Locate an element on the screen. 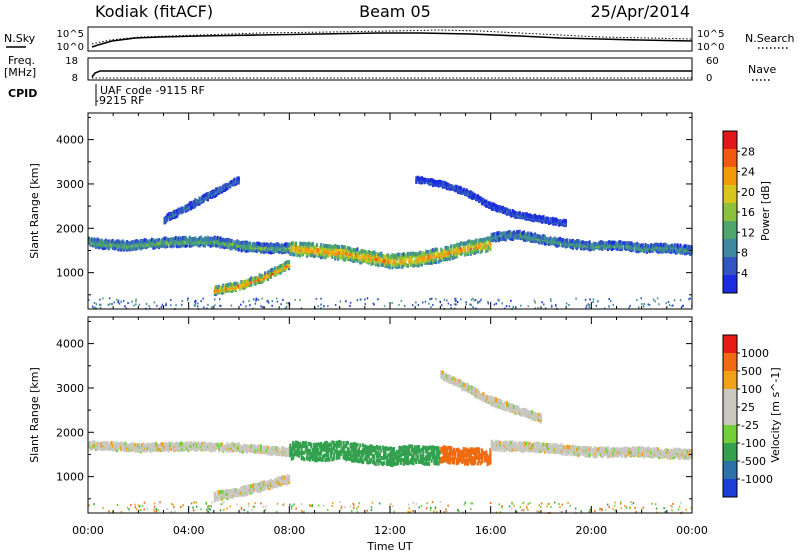 This screenshot has width=800, height=558. nave-label: Nave is located at coordinates (762, 69).